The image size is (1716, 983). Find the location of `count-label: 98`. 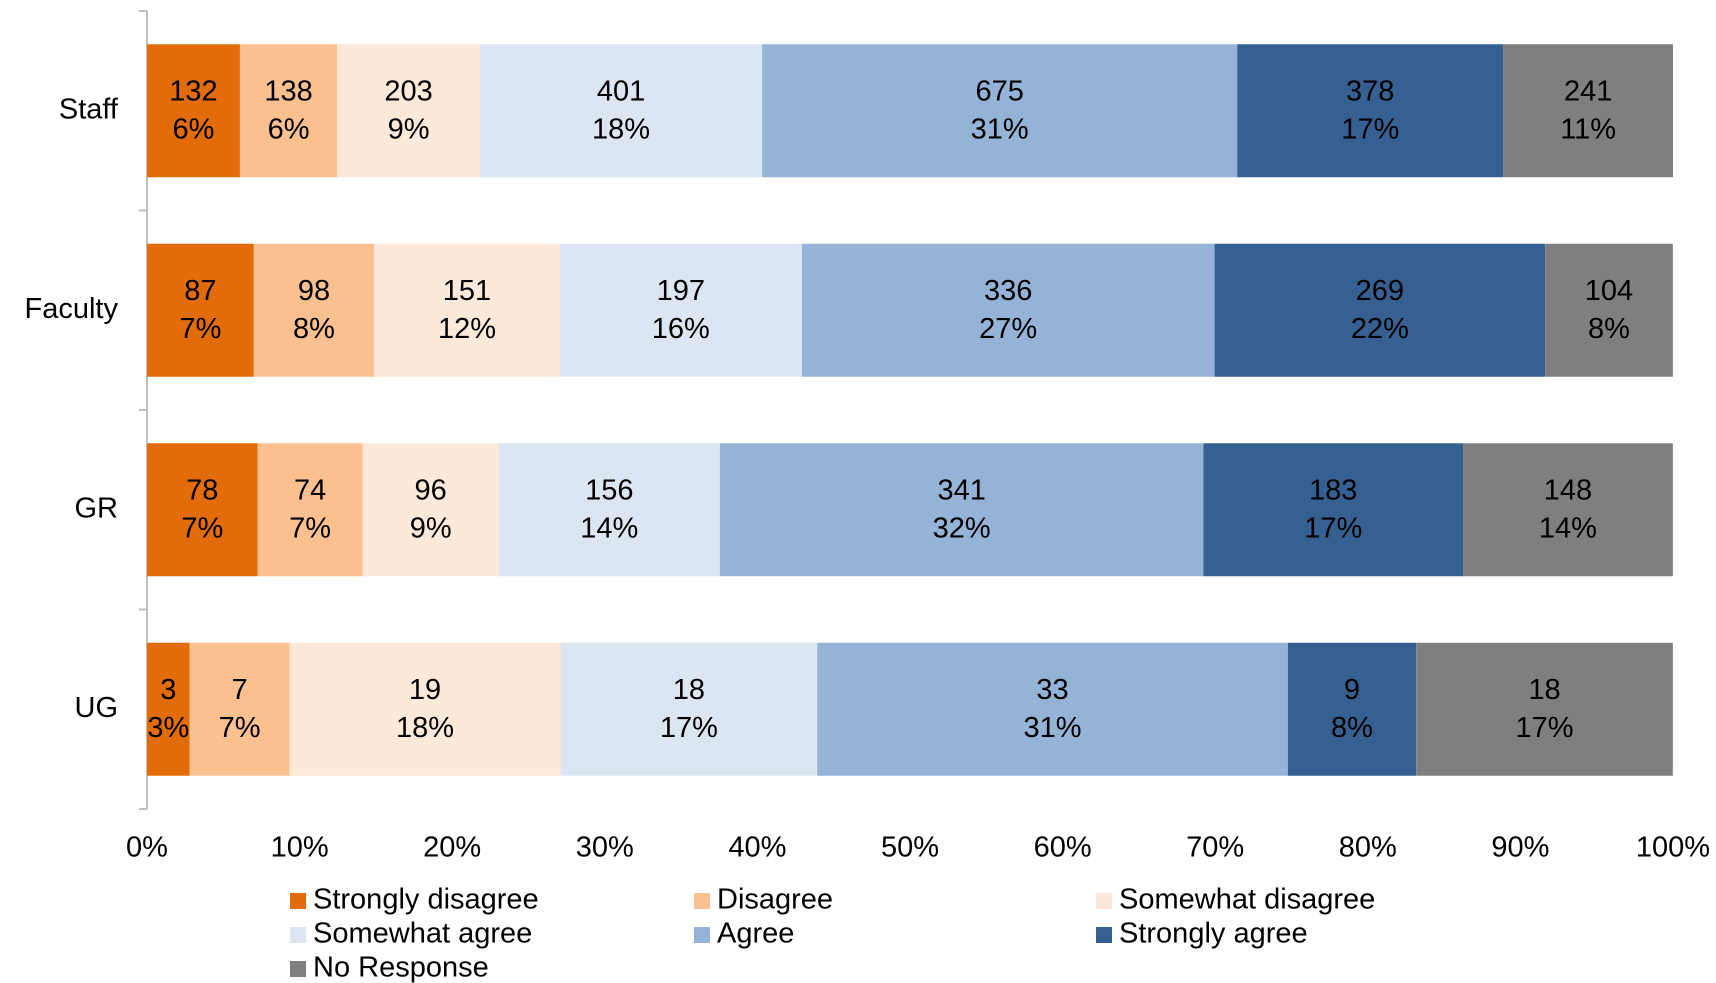

count-label: 98 is located at coordinates (314, 291).